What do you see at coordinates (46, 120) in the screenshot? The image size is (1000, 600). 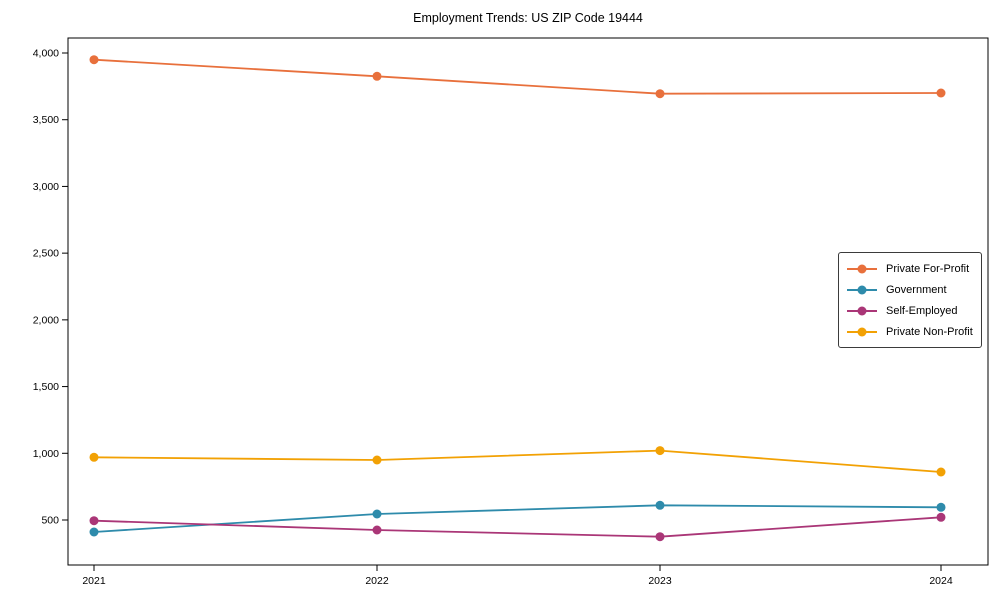 I see `y-tick-label: 3,500` at bounding box center [46, 120].